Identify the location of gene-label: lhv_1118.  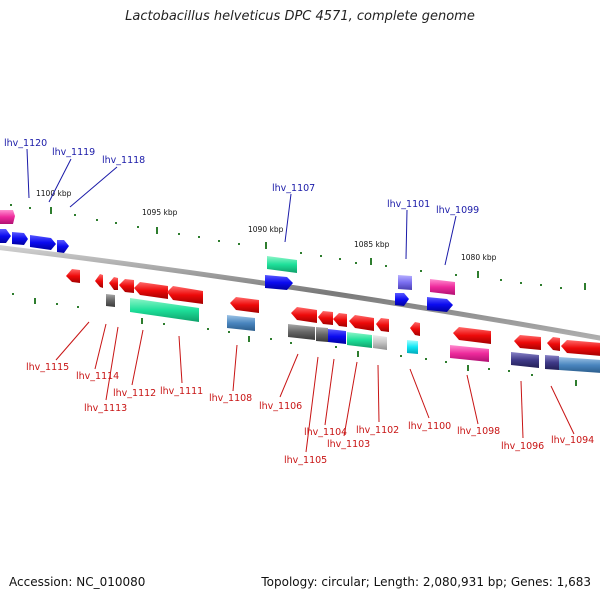
(123, 160).